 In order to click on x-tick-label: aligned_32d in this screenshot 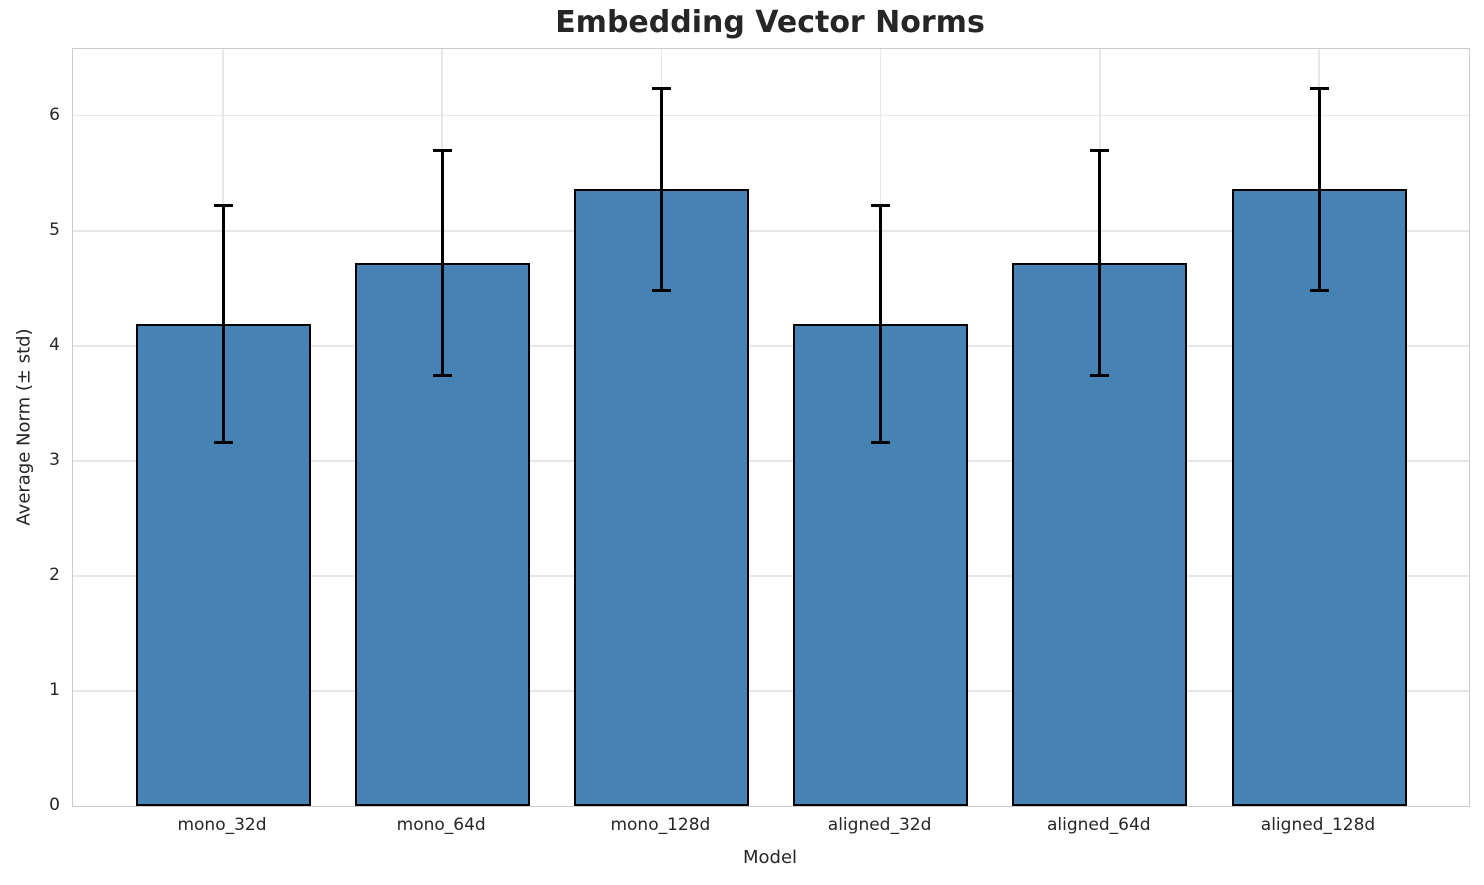, I will do `click(879, 825)`.